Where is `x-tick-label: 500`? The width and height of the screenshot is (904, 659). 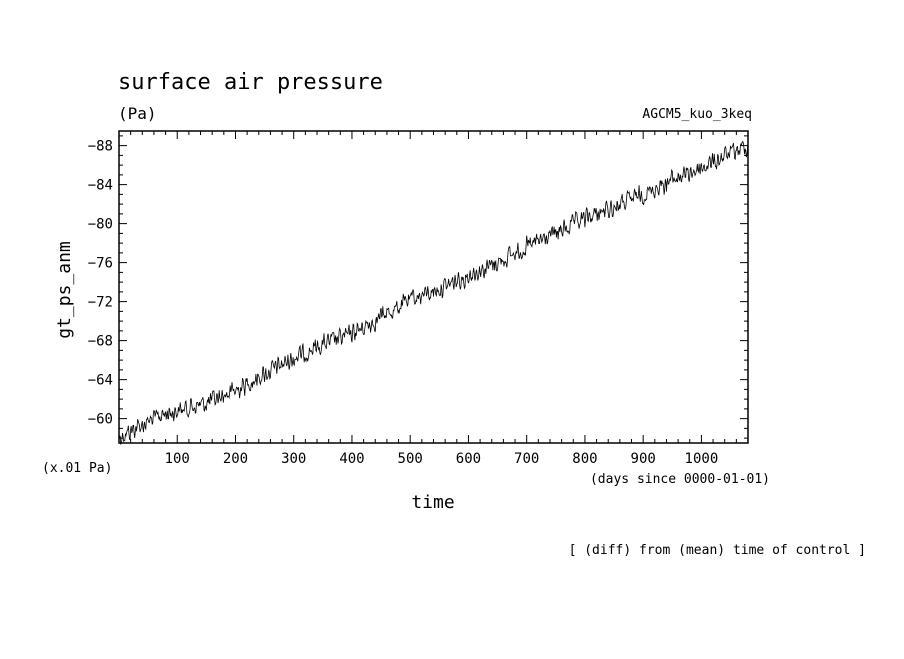
x-tick-label: 500 is located at coordinates (410, 459).